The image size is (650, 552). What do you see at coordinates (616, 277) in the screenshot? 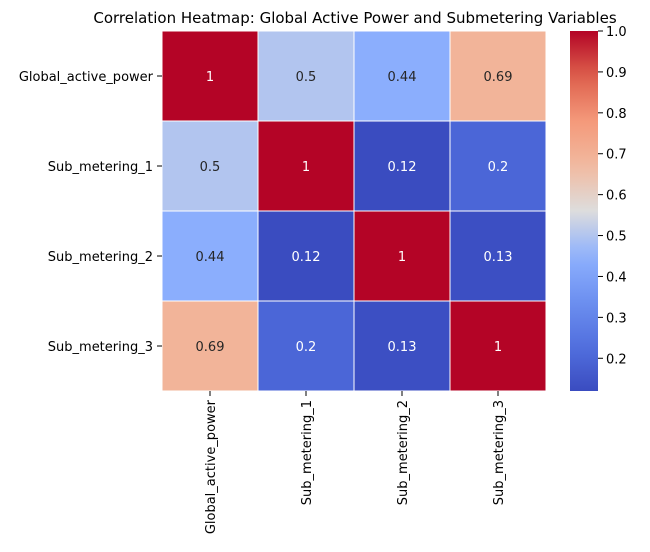
I see `colorbar-tick-label-2: 0.4` at bounding box center [616, 277].